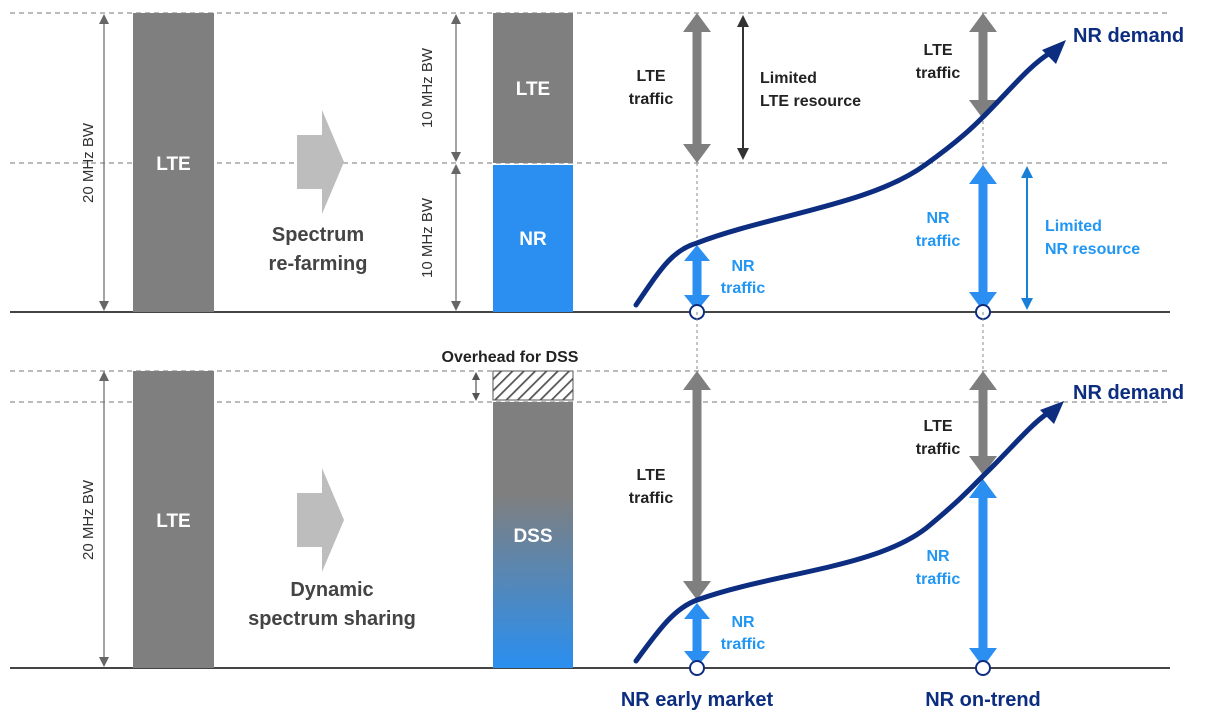 Image resolution: width=1211 pixels, height=716 pixels. What do you see at coordinates (983, 66) in the screenshot?
I see `trend-lte-traffic-arrow` at bounding box center [983, 66].